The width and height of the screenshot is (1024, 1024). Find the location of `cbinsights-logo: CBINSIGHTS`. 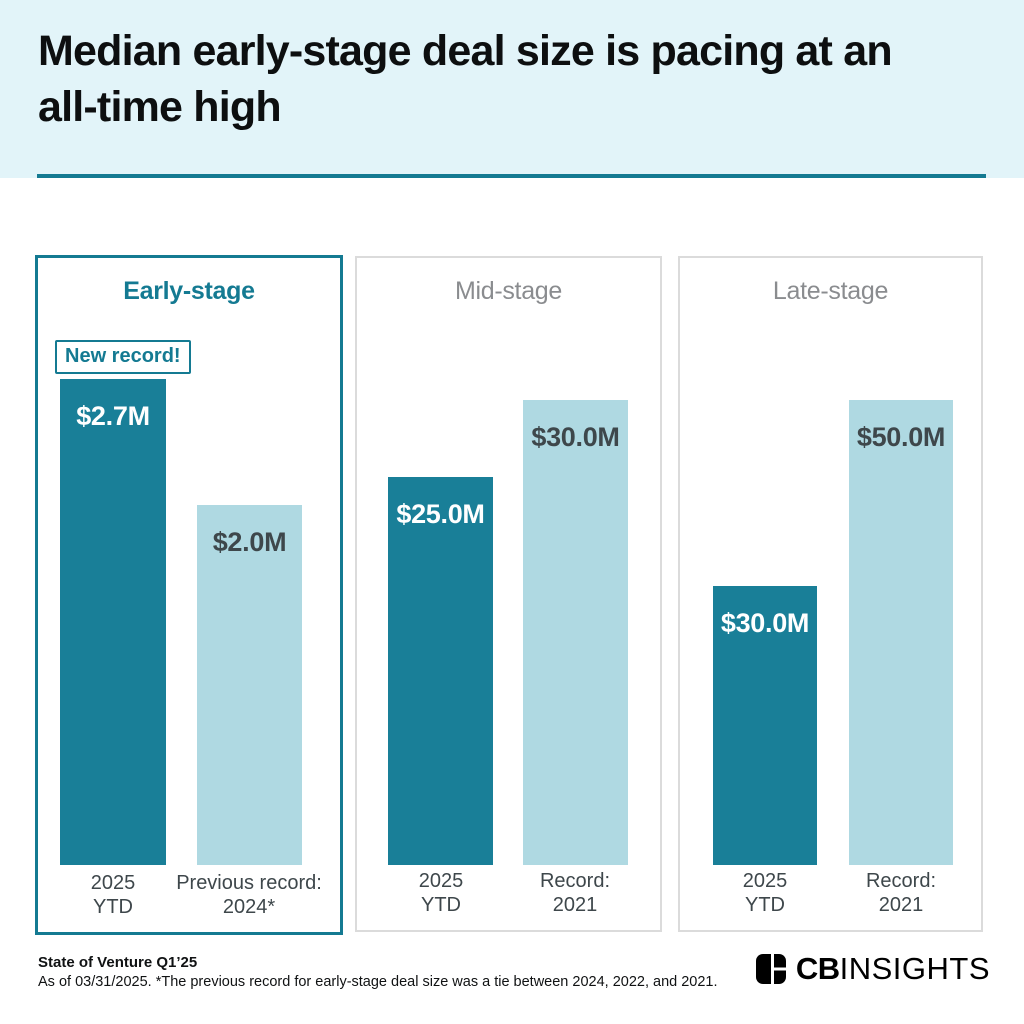

cbinsights-logo: CBINSIGHTS is located at coordinates (871, 969).